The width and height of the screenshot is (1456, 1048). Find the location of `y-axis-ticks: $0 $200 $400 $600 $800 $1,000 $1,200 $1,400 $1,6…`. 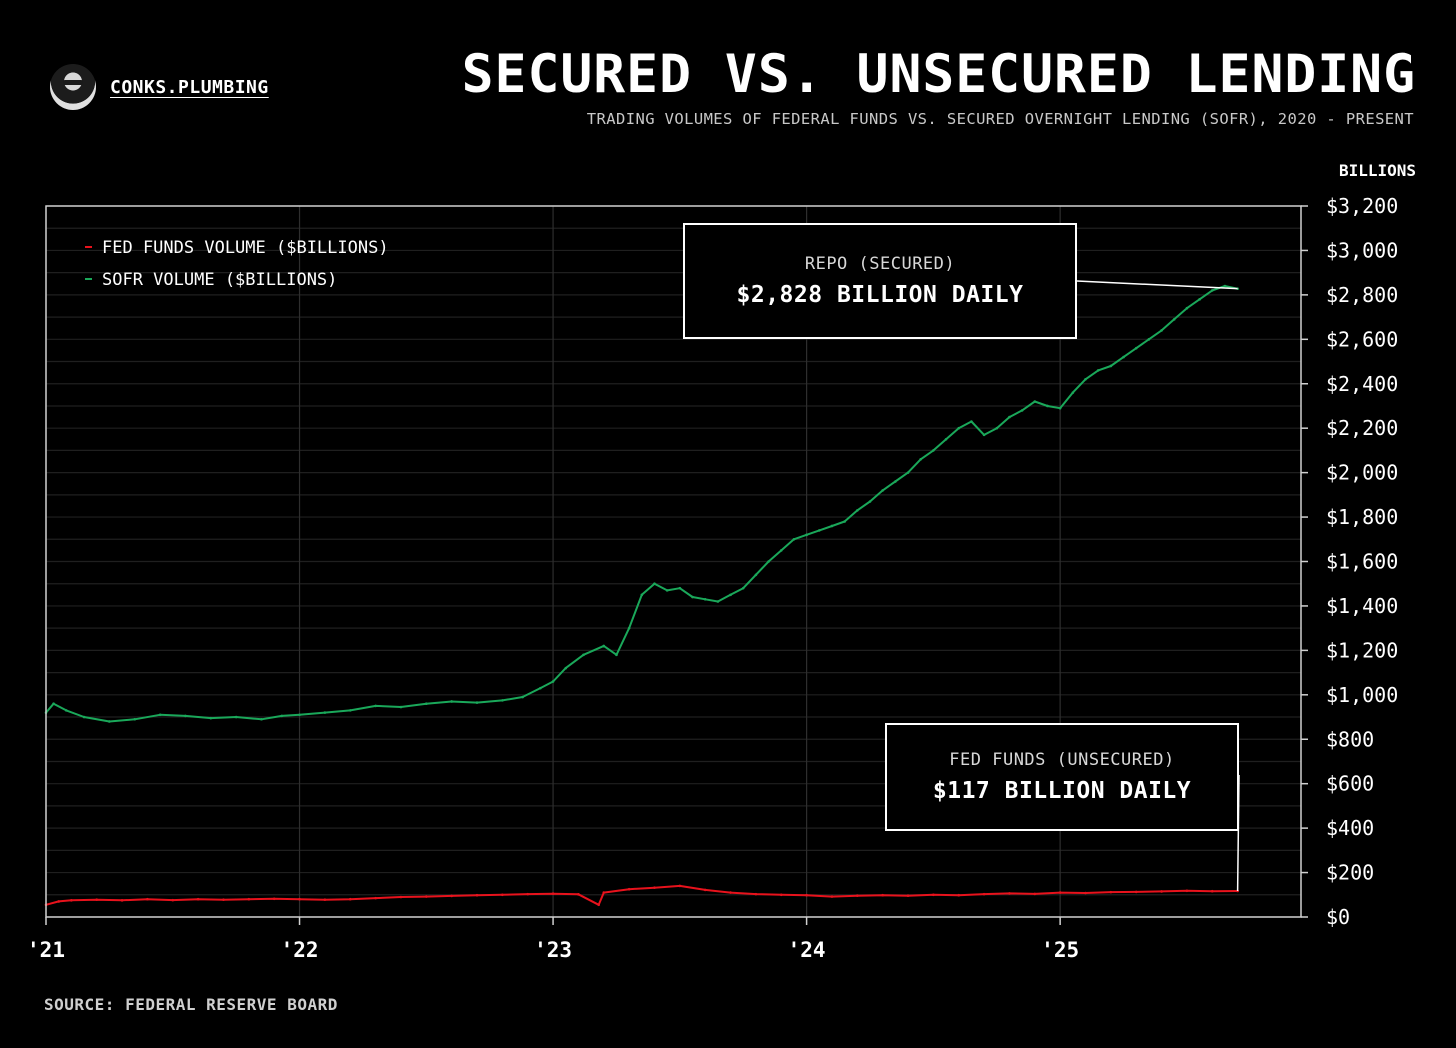

y-axis-ticks: $0 $200 $400 $600 $800 $1,000 $1,200 $1,400 $1,6… is located at coordinates (1349, 561).